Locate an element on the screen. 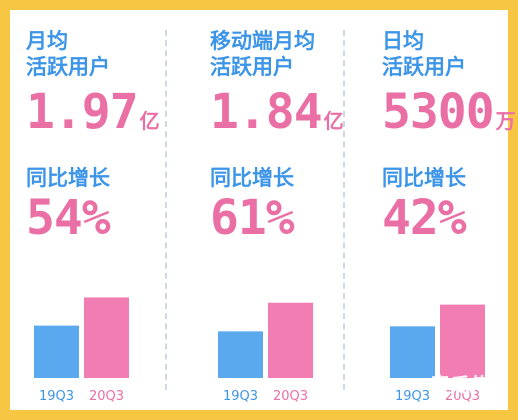 The width and height of the screenshot is (518, 420). growth-value: 54% is located at coordinates (68, 218).